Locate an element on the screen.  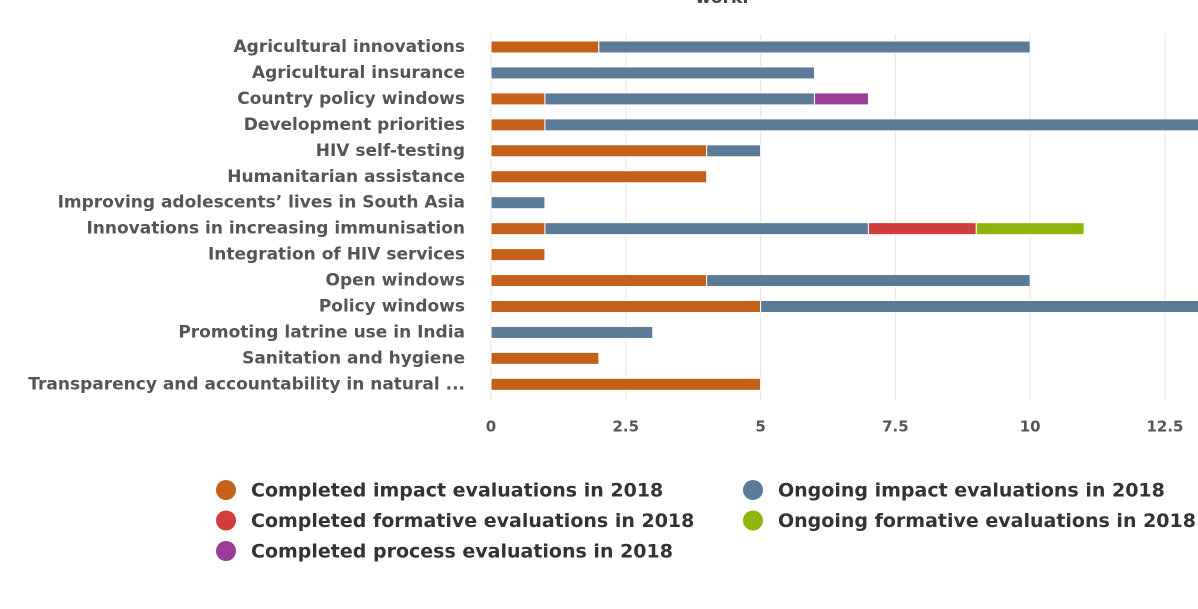
legend-label: Ongoing formative evaluations in 2018 is located at coordinates (987, 521).